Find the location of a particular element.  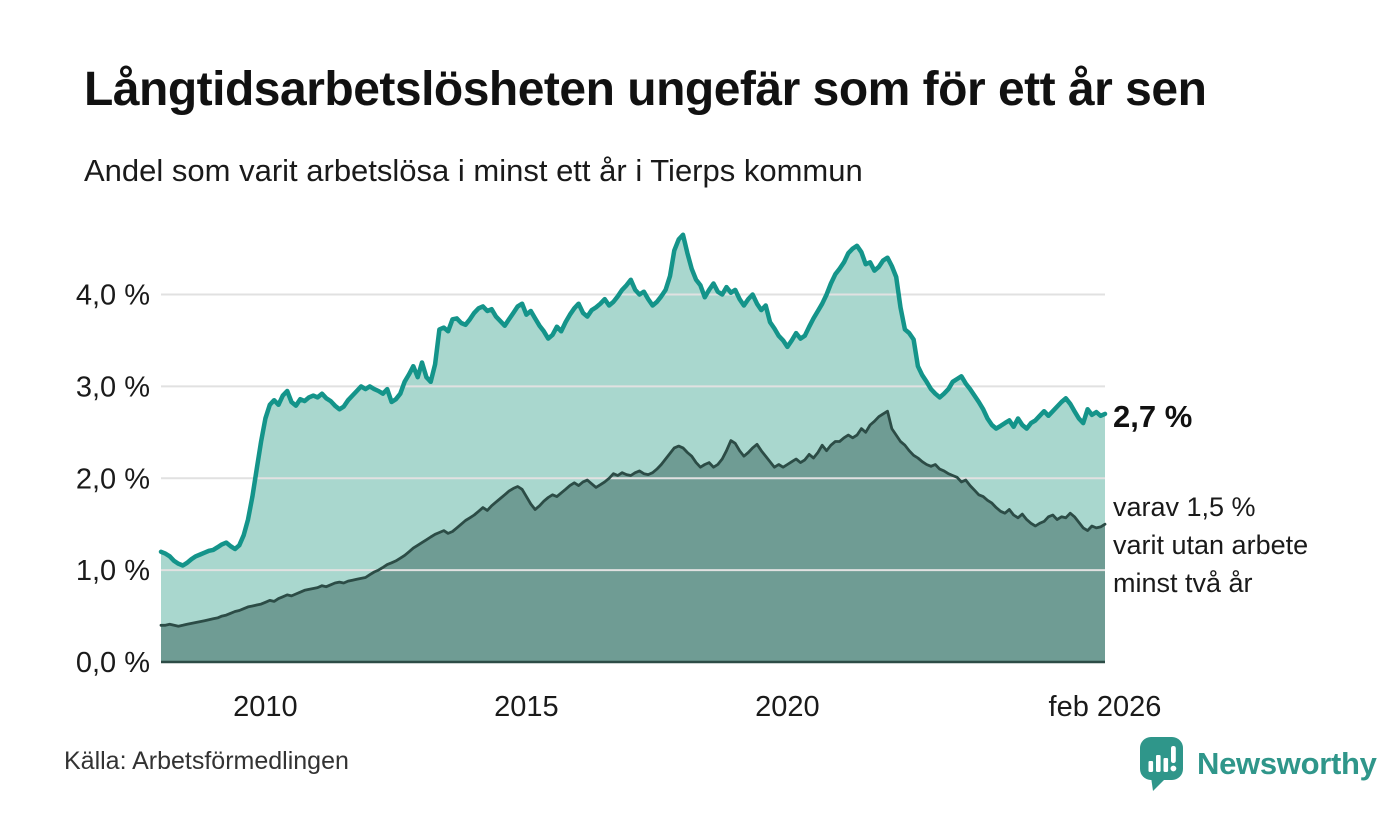

x-tick-label: 2020 is located at coordinates (787, 707).